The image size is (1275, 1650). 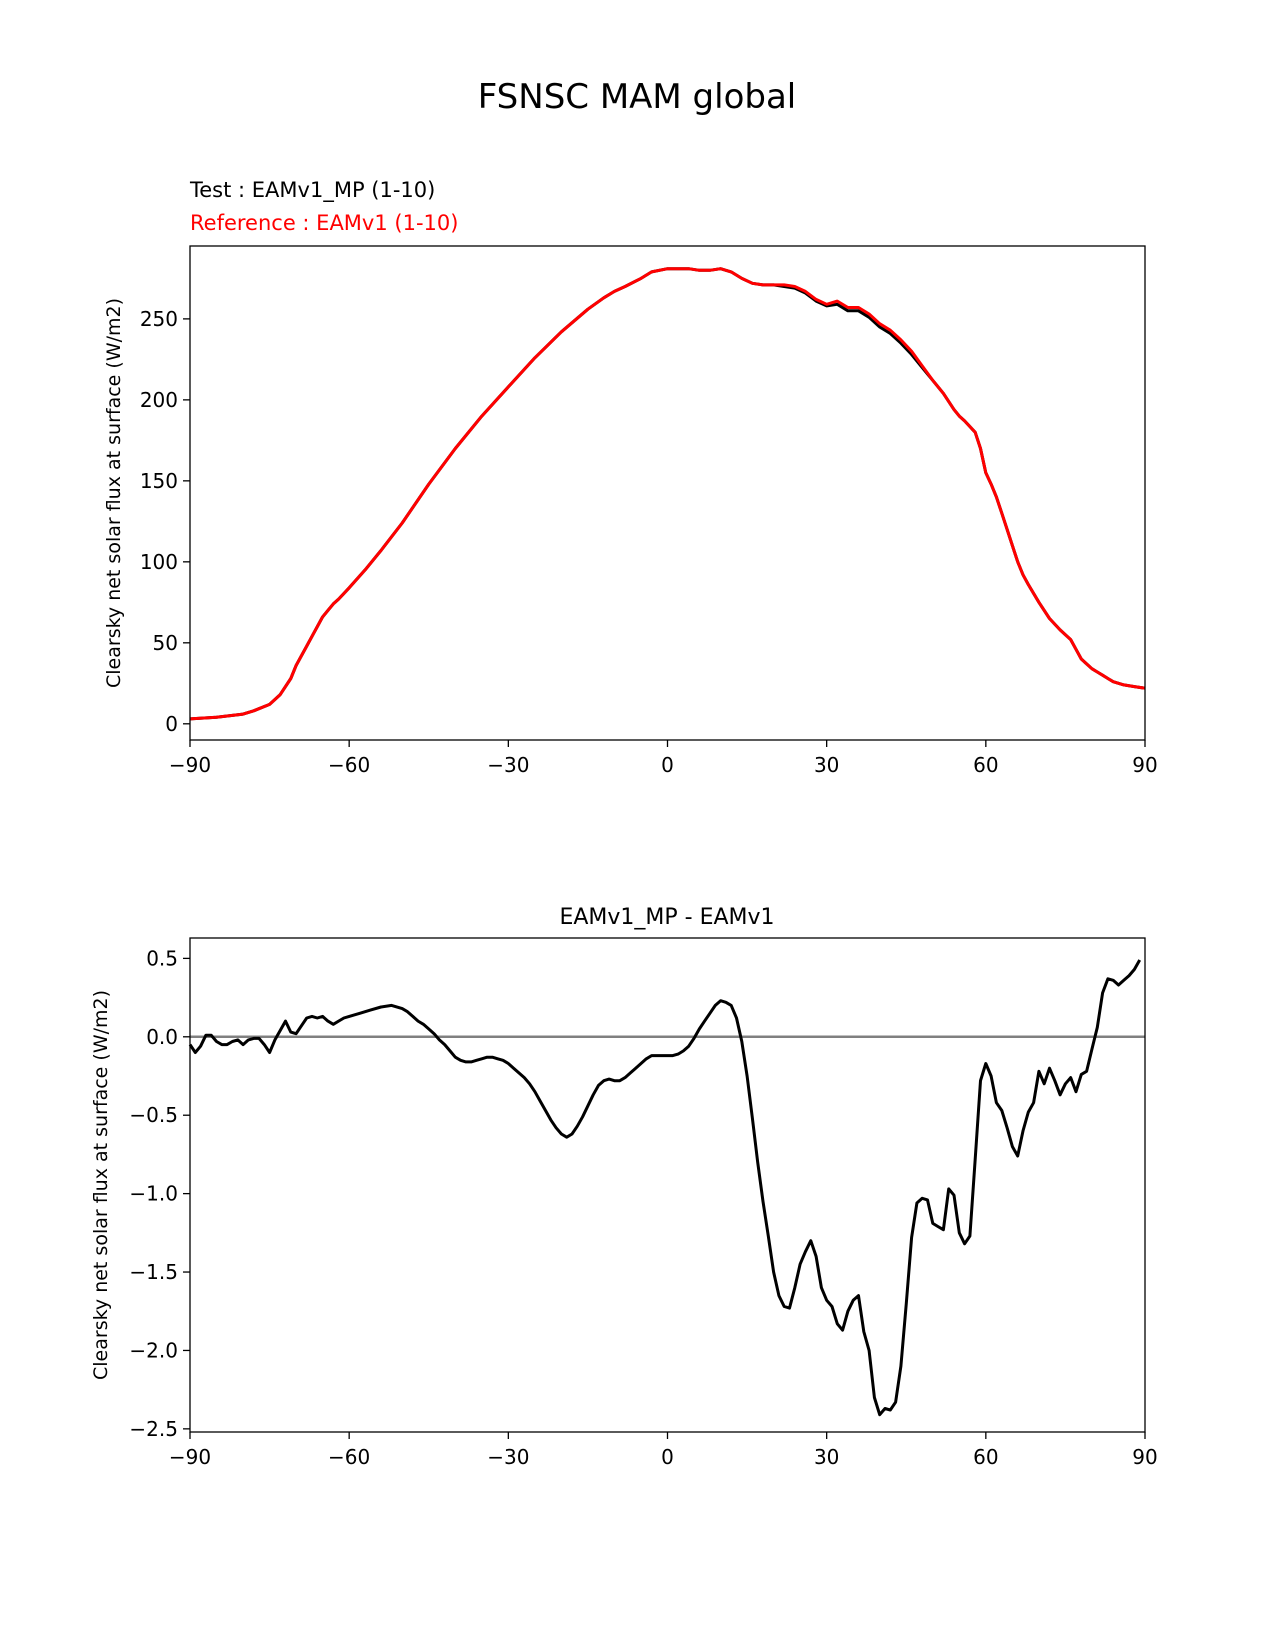 I want to click on bottom-x-tick-label: −60, so click(x=349, y=1457).